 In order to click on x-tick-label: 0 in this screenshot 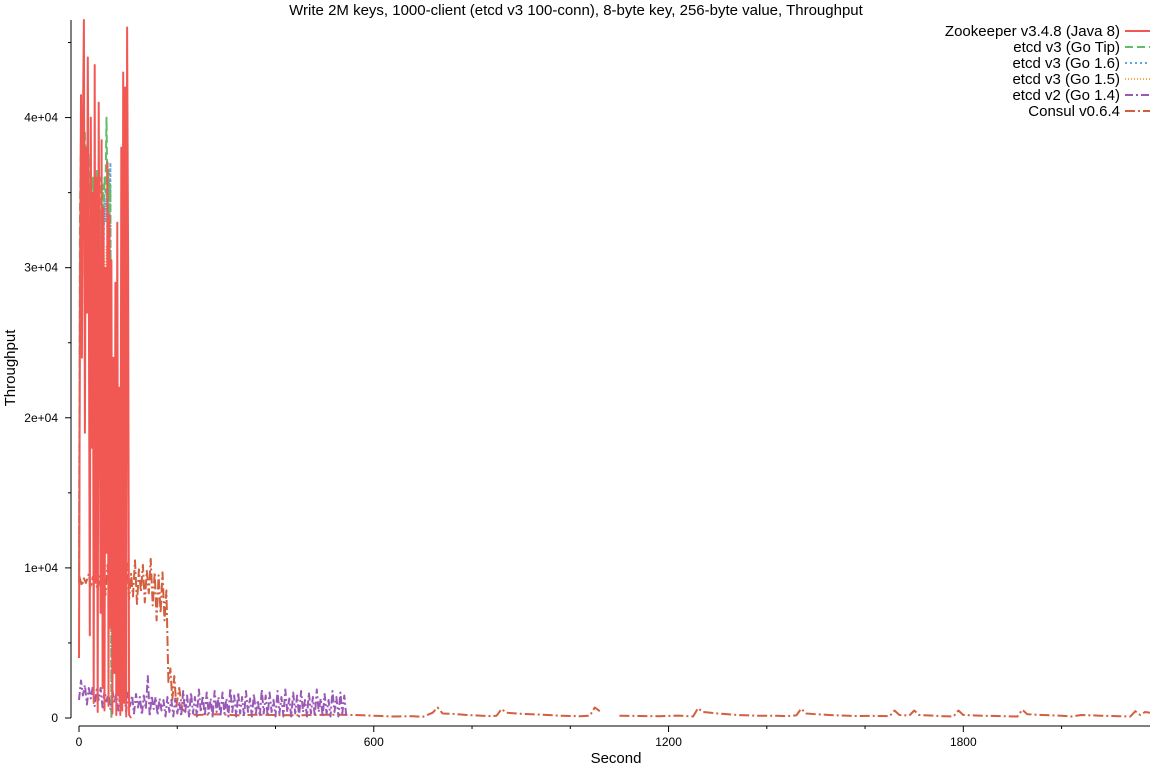, I will do `click(79, 742)`.